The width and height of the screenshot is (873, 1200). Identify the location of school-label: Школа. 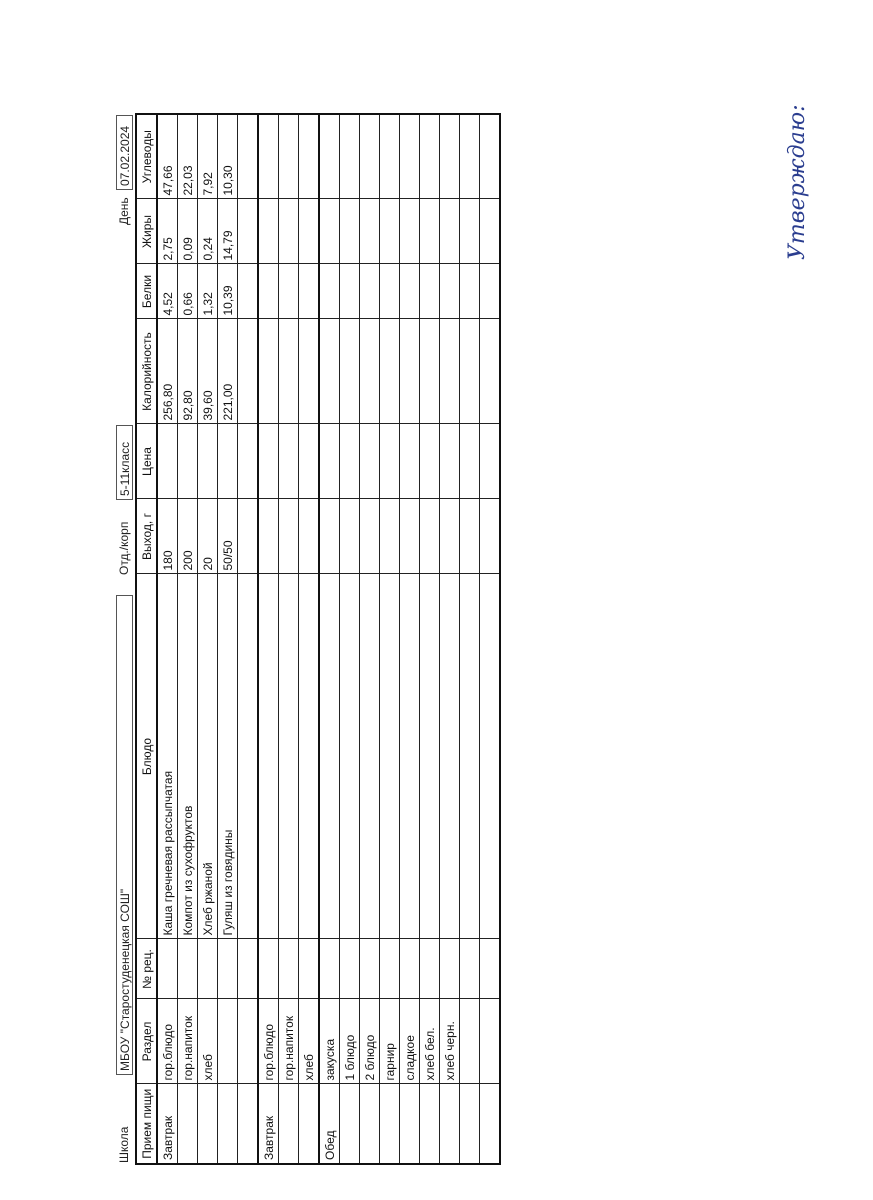
(124, 1144).